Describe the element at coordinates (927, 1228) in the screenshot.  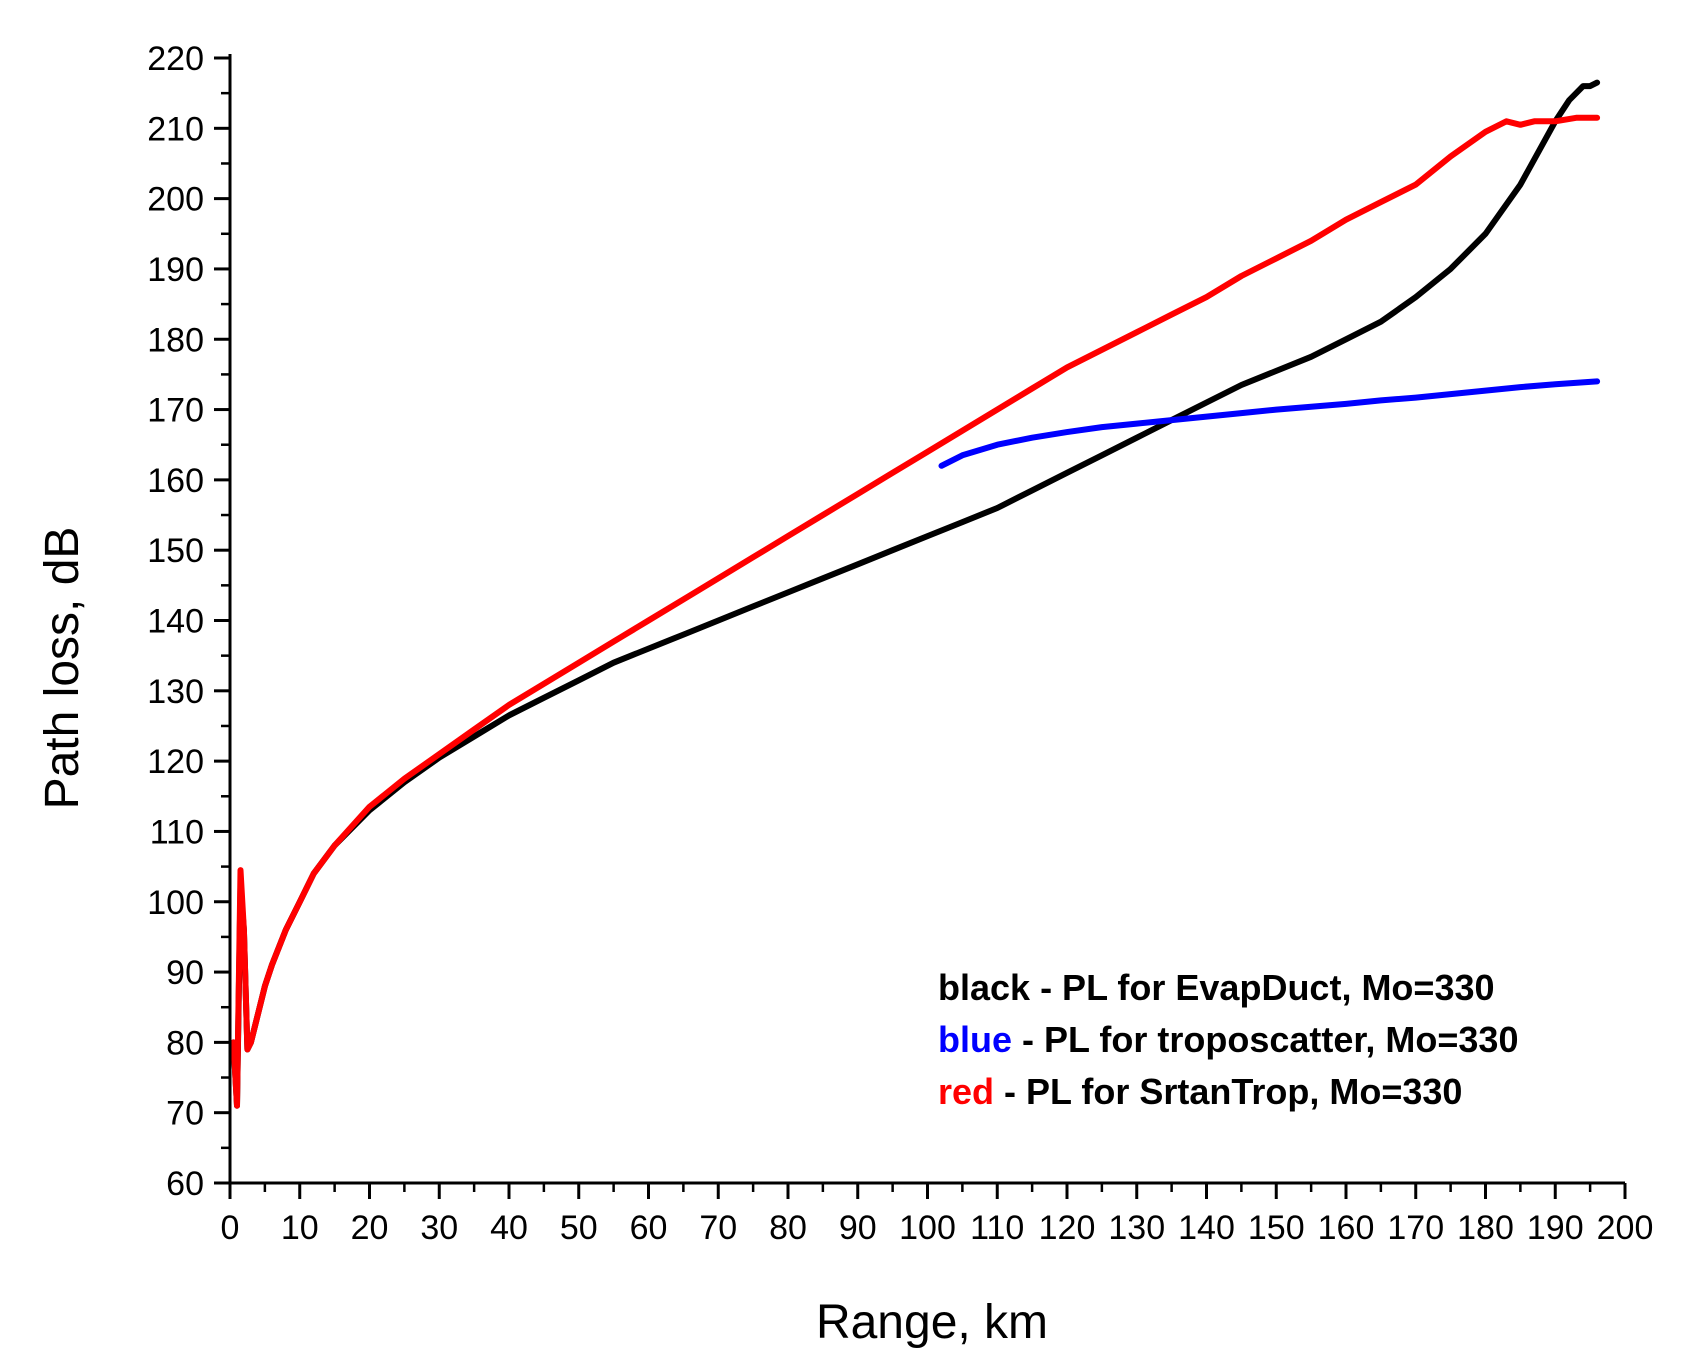
I see `x-tick-label: 100` at that location.